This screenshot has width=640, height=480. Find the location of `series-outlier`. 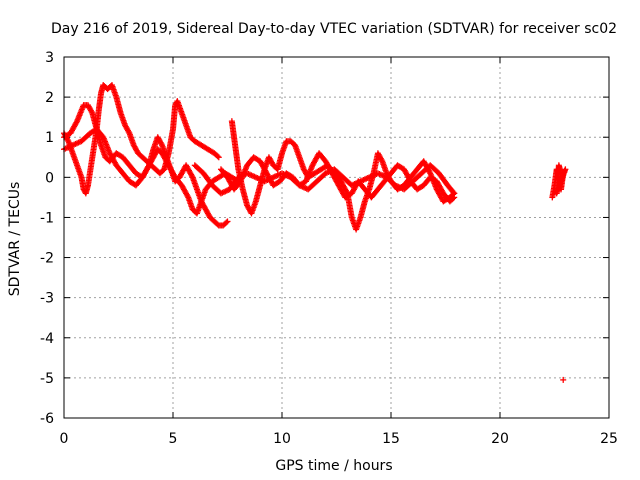

series-outlier is located at coordinates (563, 379).